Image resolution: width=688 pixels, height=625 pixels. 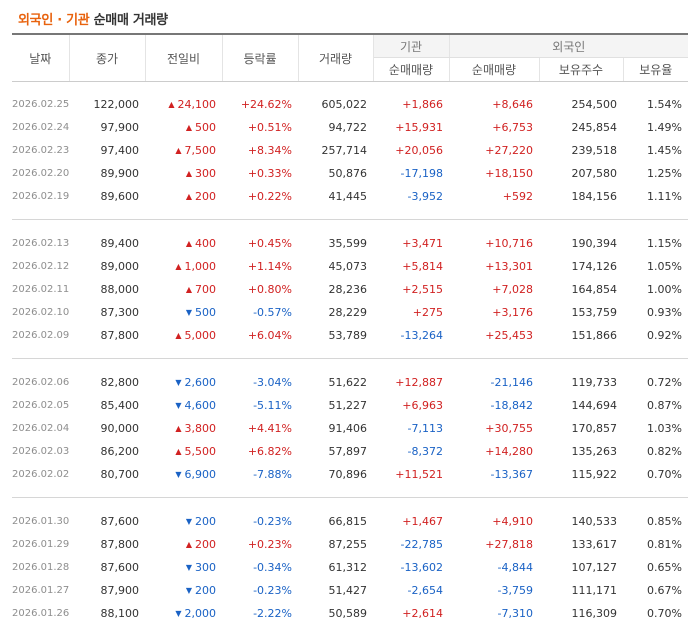 I want to click on cell-date: 2026.02.25, so click(x=40, y=104).